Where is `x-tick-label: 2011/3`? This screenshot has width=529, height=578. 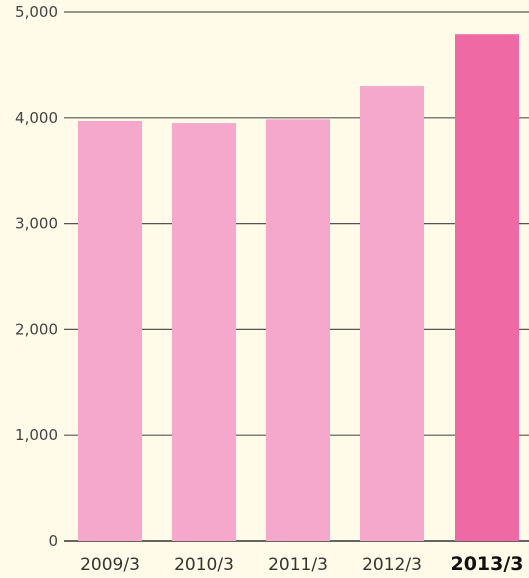 x-tick-label: 2011/3 is located at coordinates (298, 565).